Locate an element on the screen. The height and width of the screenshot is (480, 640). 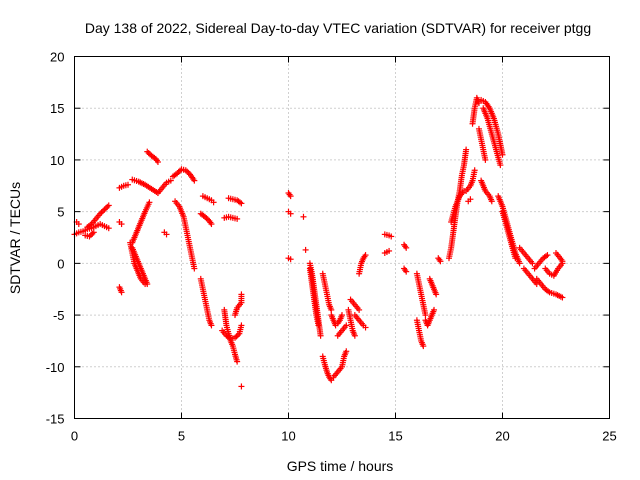
x-tick-label: 15 is located at coordinates (395, 436).